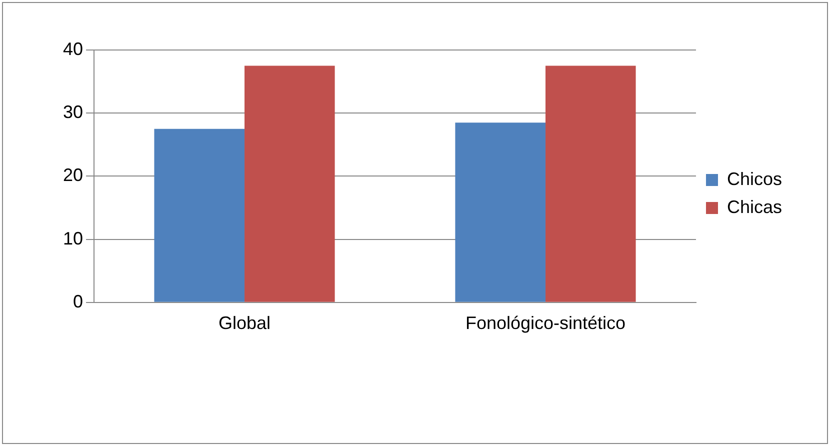 The width and height of the screenshot is (832, 448). What do you see at coordinates (545, 323) in the screenshot?
I see `x-tick-label: Fonológico-sintético` at bounding box center [545, 323].